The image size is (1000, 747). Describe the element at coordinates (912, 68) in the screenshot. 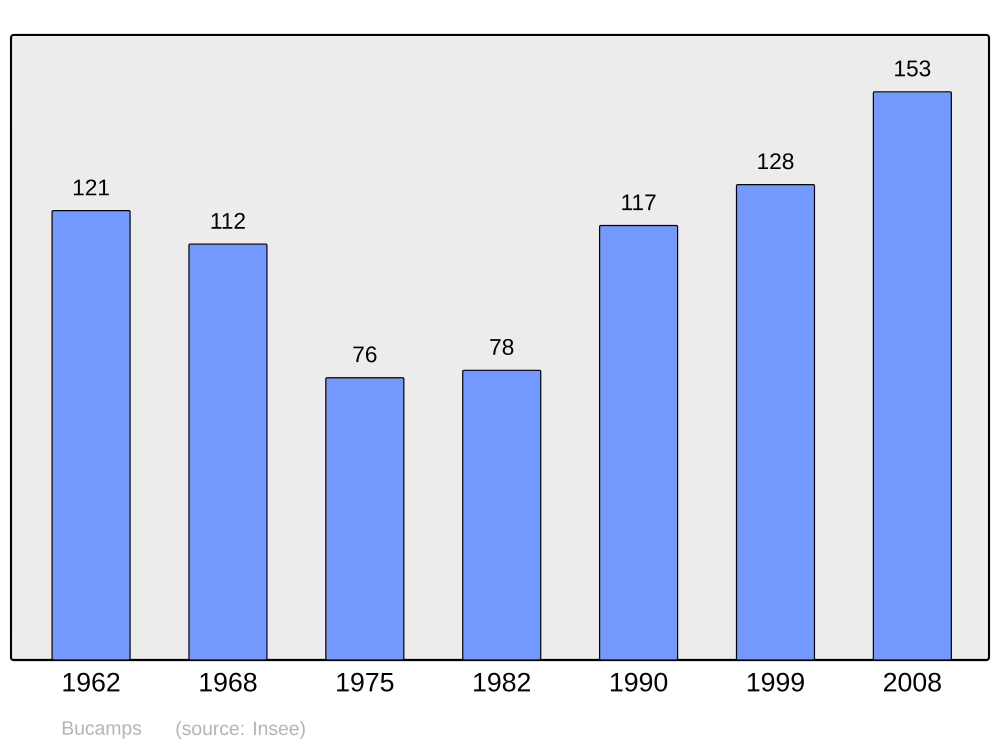

I see `data-label: 153` at that location.